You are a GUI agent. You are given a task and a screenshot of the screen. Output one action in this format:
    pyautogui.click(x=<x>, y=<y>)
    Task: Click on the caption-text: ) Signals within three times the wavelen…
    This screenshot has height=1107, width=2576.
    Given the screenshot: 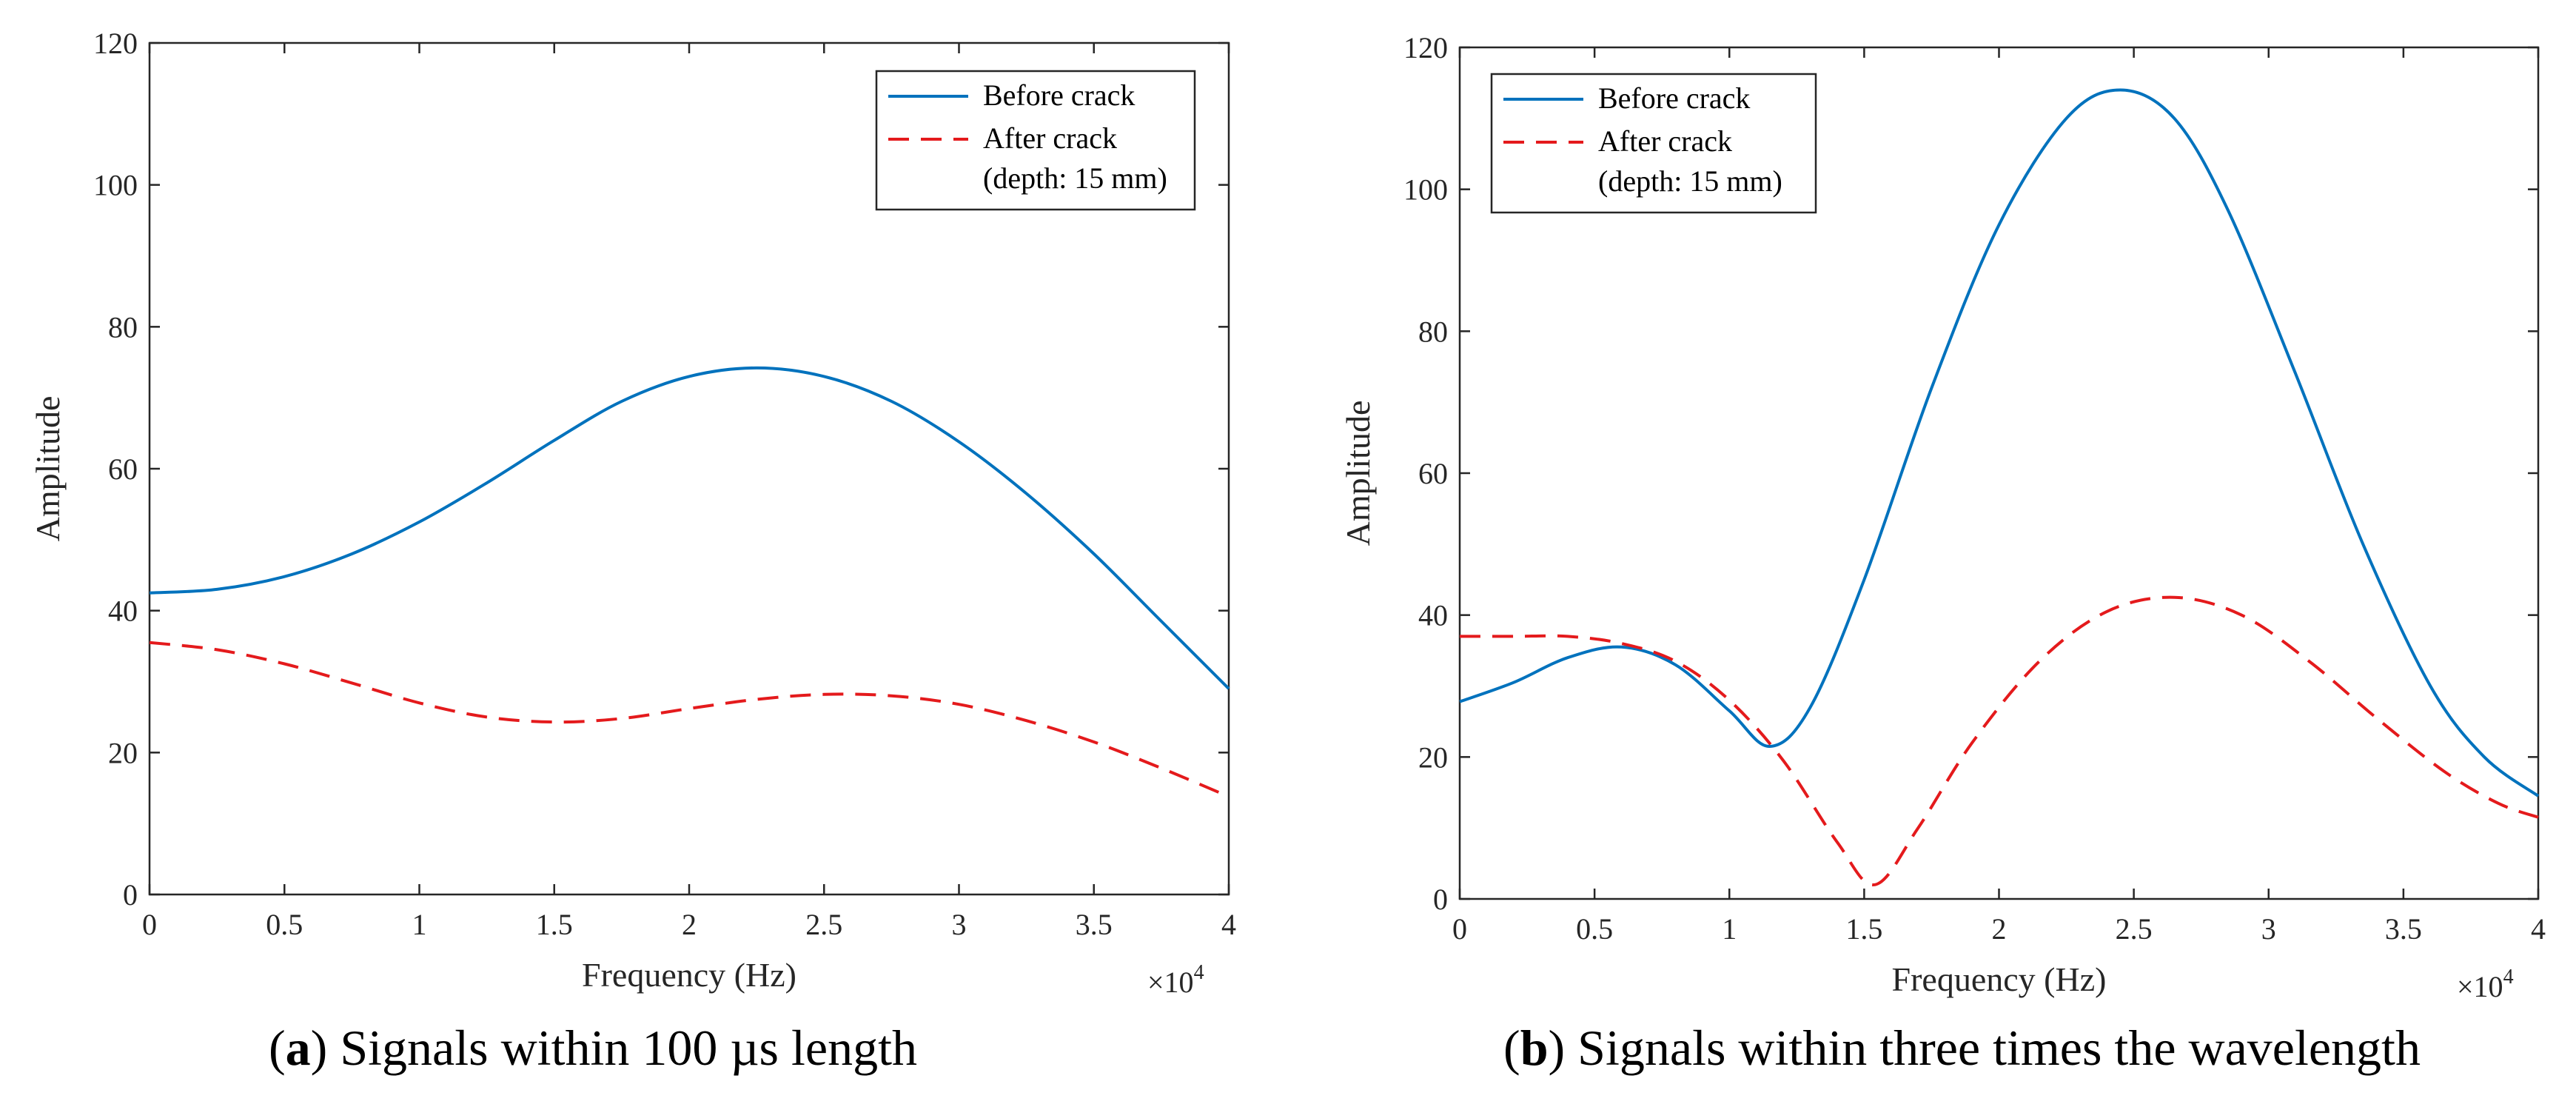 What is the action you would take?
    pyautogui.click(x=1985, y=1048)
    